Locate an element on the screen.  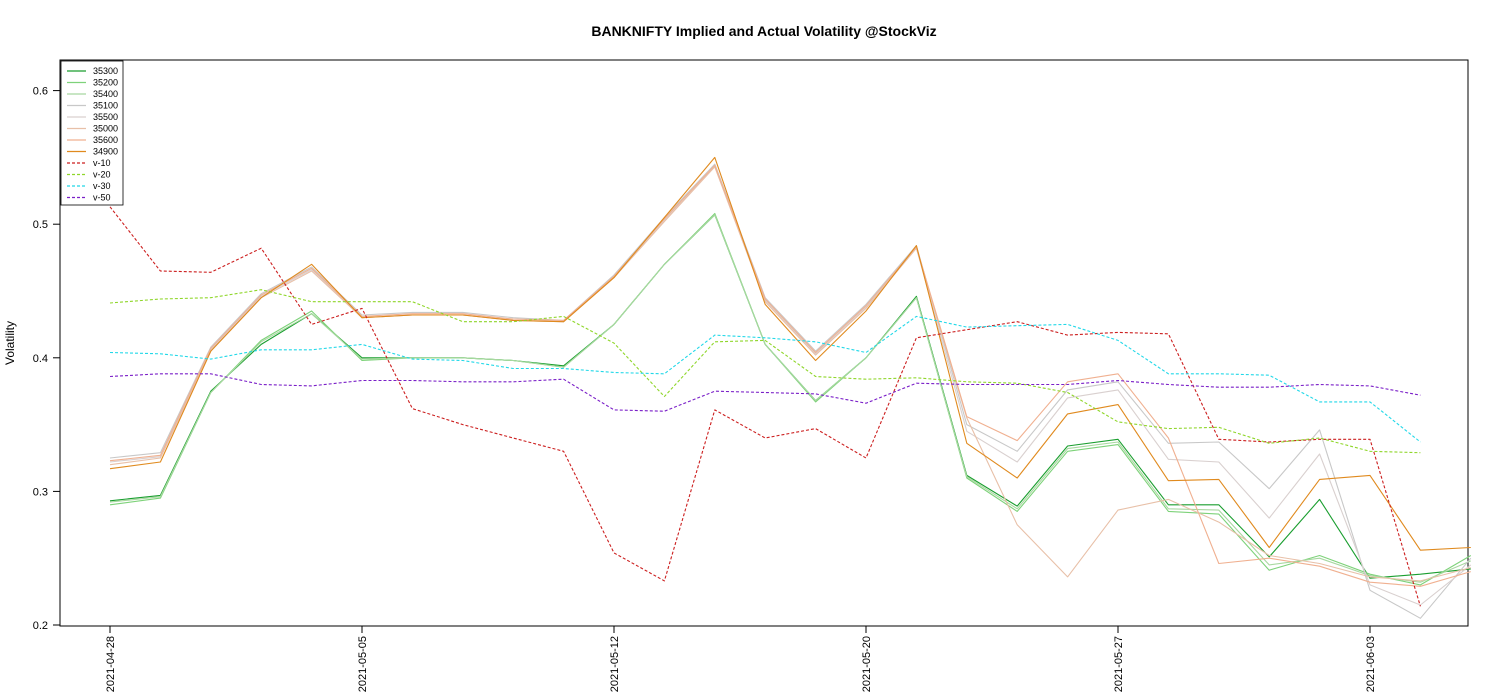
legend-label: 35200 is located at coordinates (105, 83).